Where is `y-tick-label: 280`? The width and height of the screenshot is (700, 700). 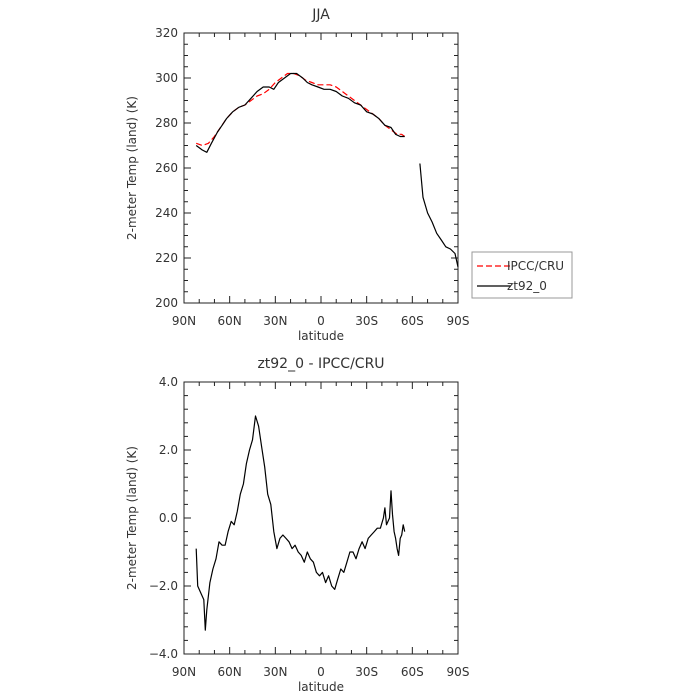
y-tick-label: 280 is located at coordinates (166, 123).